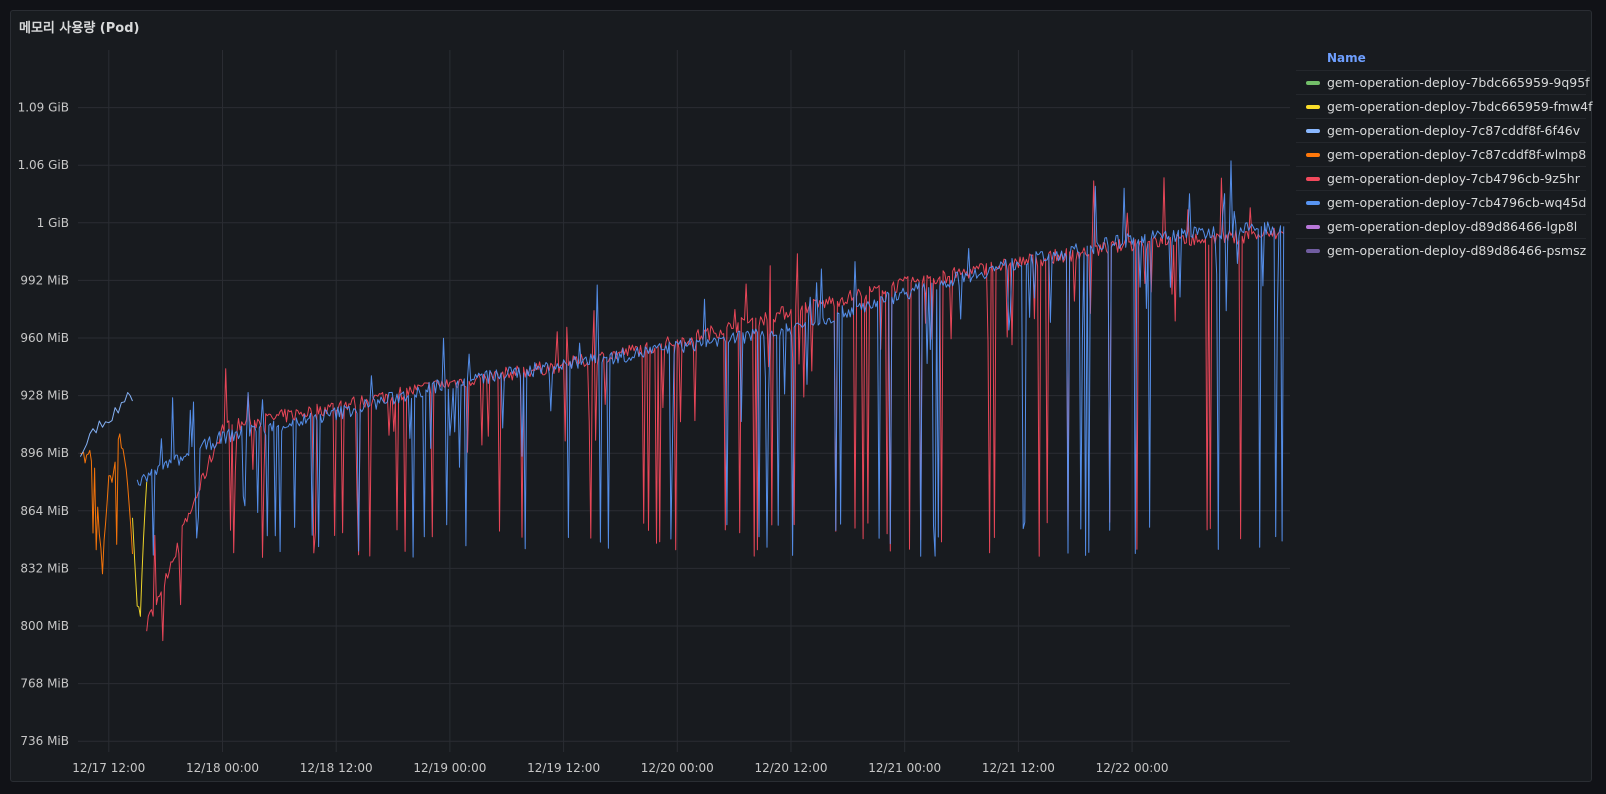 This screenshot has height=794, width=1606. Describe the element at coordinates (904, 768) in the screenshot. I see `x-tick-label: 12/21 00:00` at that location.